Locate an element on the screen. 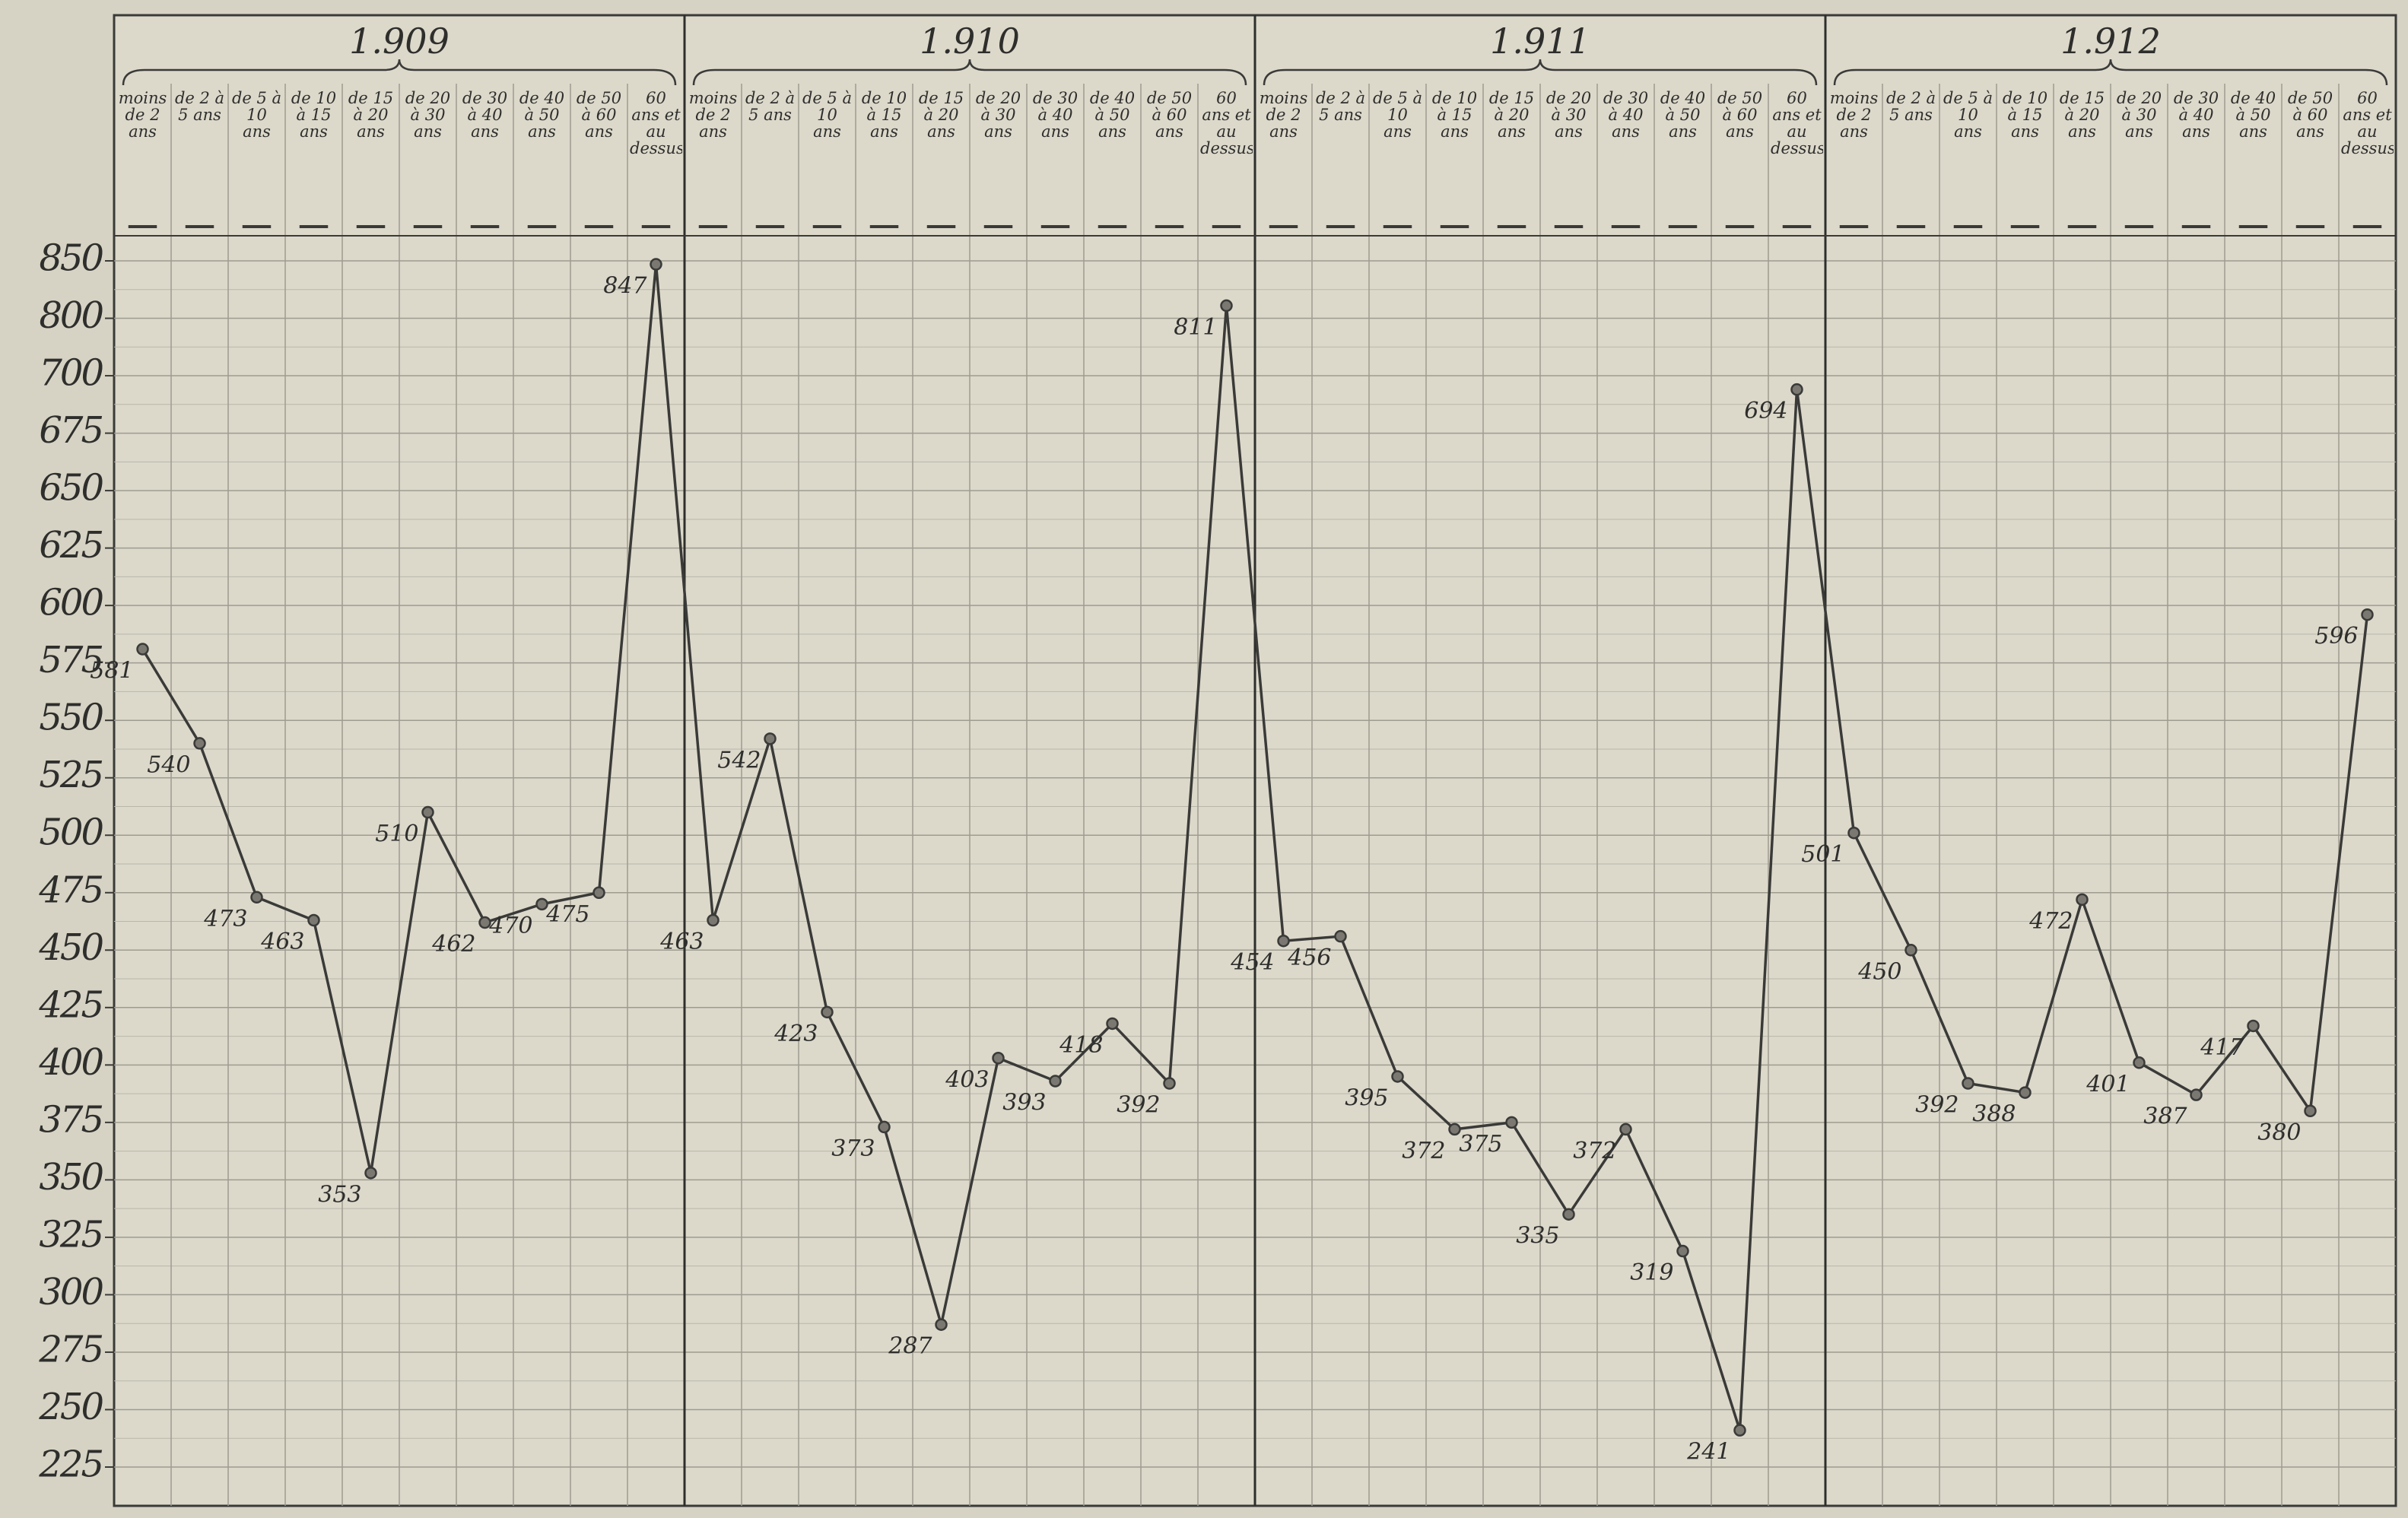 Image resolution: width=2408 pixels, height=1518 pixels. y-tick-label: 225 is located at coordinates (70, 1465).